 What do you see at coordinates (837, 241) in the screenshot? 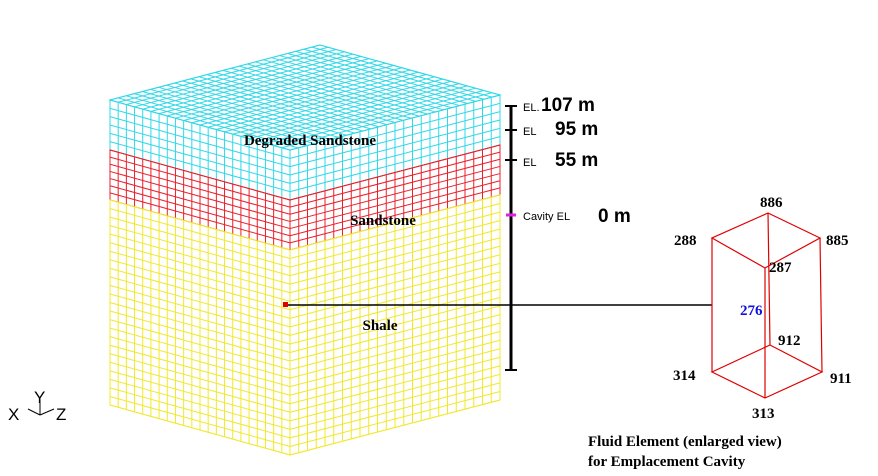
I see `node-label: 885` at bounding box center [837, 241].